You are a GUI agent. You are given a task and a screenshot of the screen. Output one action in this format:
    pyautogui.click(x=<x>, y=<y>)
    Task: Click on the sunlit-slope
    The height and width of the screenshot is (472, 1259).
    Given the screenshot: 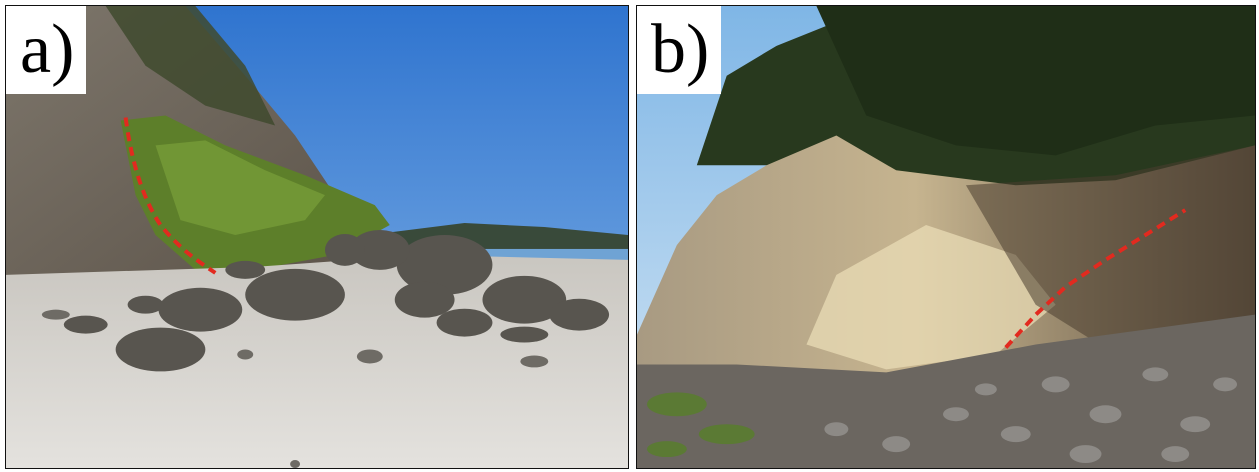 What is the action you would take?
    pyautogui.click(x=931, y=297)
    